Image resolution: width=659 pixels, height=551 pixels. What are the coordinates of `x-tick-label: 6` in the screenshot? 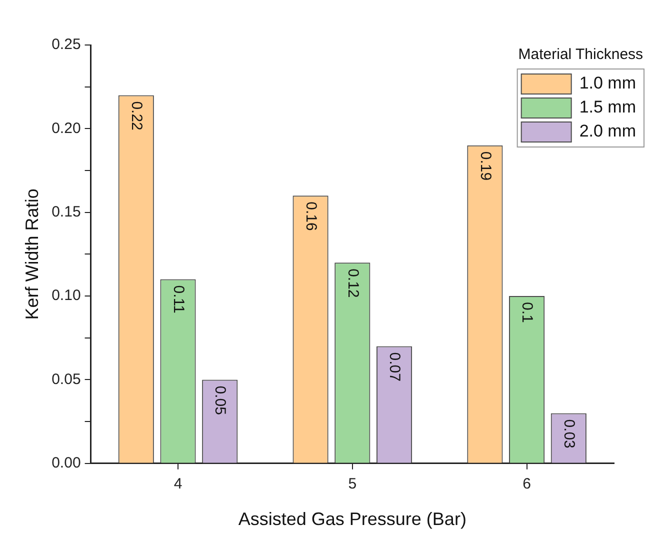 It's located at (526, 484).